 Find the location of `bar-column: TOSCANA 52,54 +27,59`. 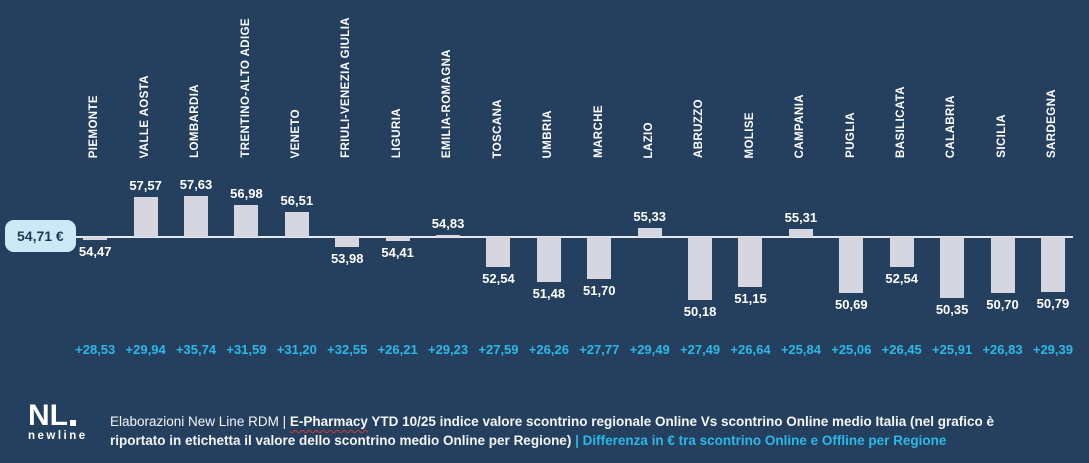

bar-column: TOSCANA 52,54 +27,59 is located at coordinates (498, 182).